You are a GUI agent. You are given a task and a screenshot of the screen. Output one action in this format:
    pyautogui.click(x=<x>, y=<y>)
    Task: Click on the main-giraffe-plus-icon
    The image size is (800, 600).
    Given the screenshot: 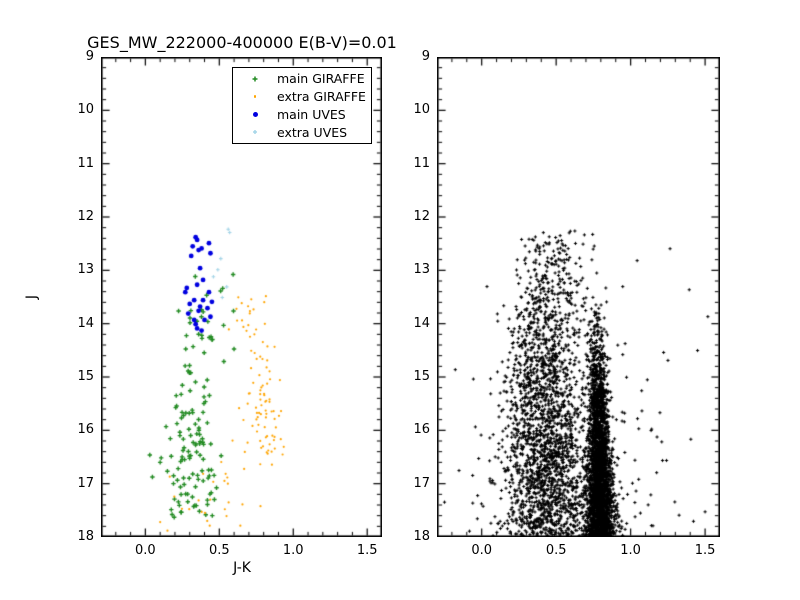 What is the action you would take?
    pyautogui.click(x=255, y=79)
    